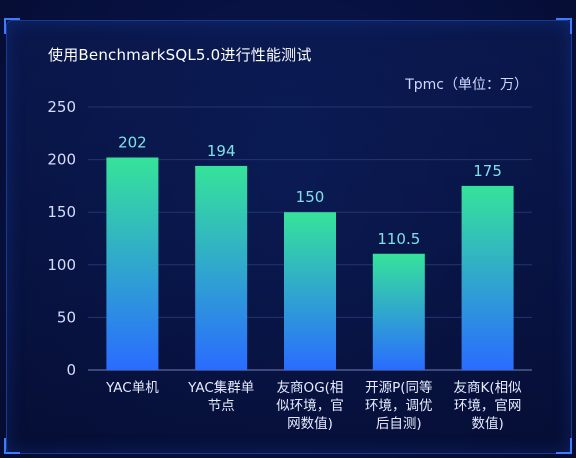  Describe the element at coordinates (221, 151) in the screenshot. I see `bar-value-label: 194` at that location.